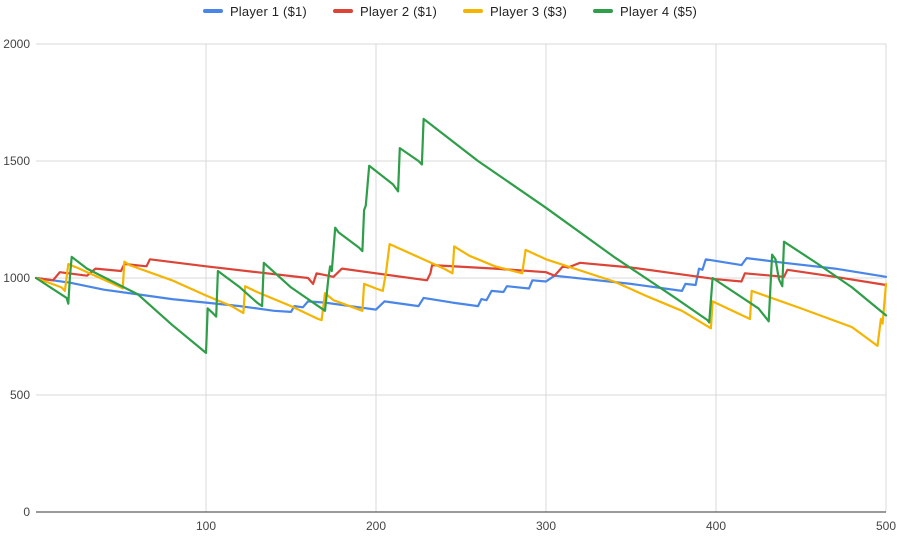  I want to click on legend-label-player-2: Player 2 ($1), so click(398, 11).